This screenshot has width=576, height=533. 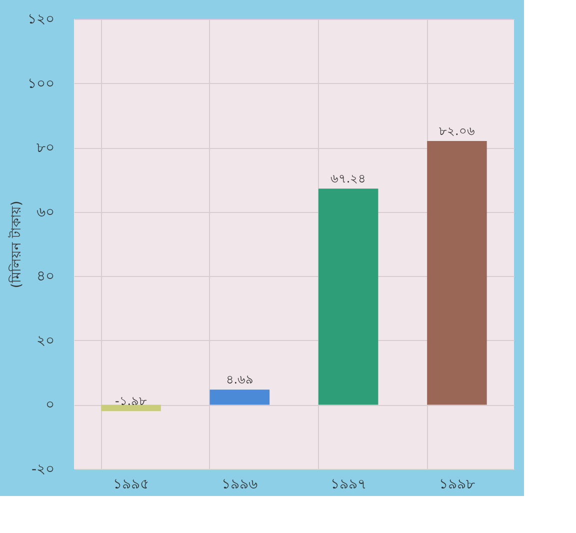 What do you see at coordinates (41, 20) in the screenshot?
I see `y-tick-label: ১২০` at bounding box center [41, 20].